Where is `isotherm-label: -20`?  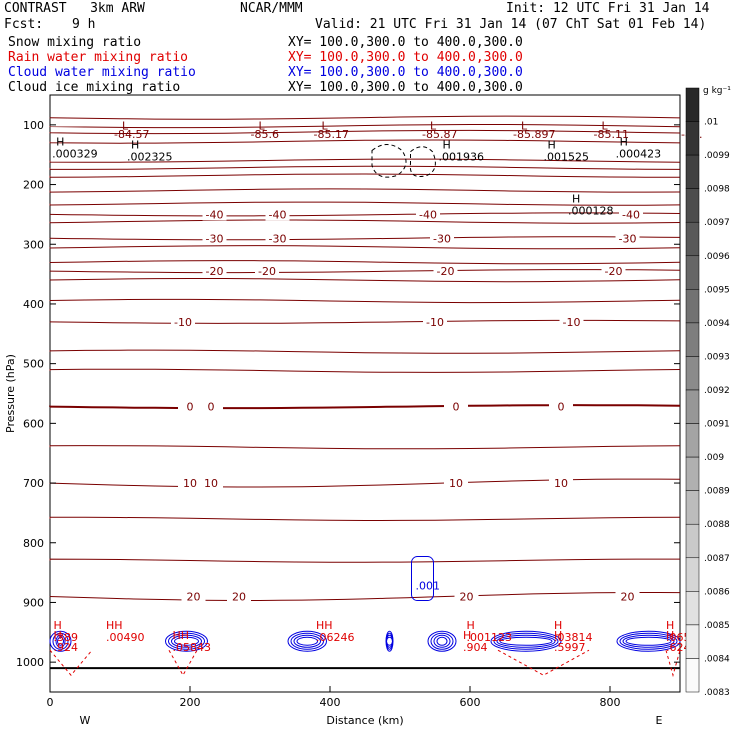 isotherm-label: -20 is located at coordinates (267, 271).